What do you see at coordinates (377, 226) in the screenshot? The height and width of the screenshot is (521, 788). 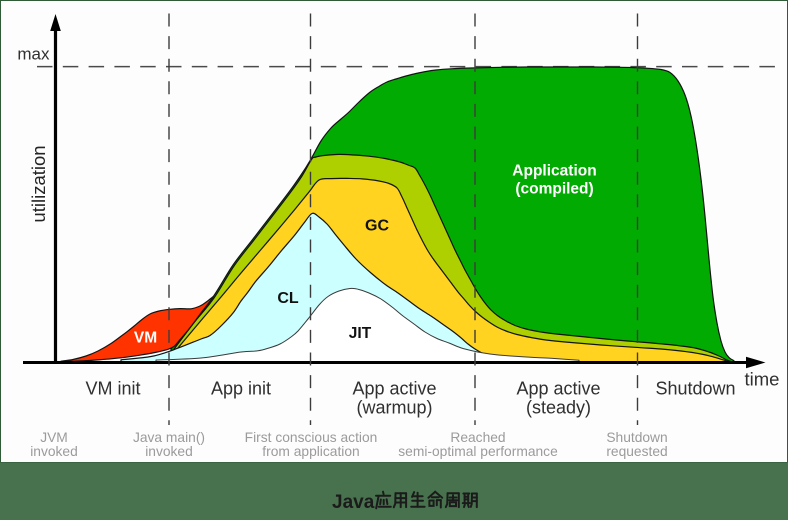 I see `svg-text: GC` at bounding box center [377, 226].